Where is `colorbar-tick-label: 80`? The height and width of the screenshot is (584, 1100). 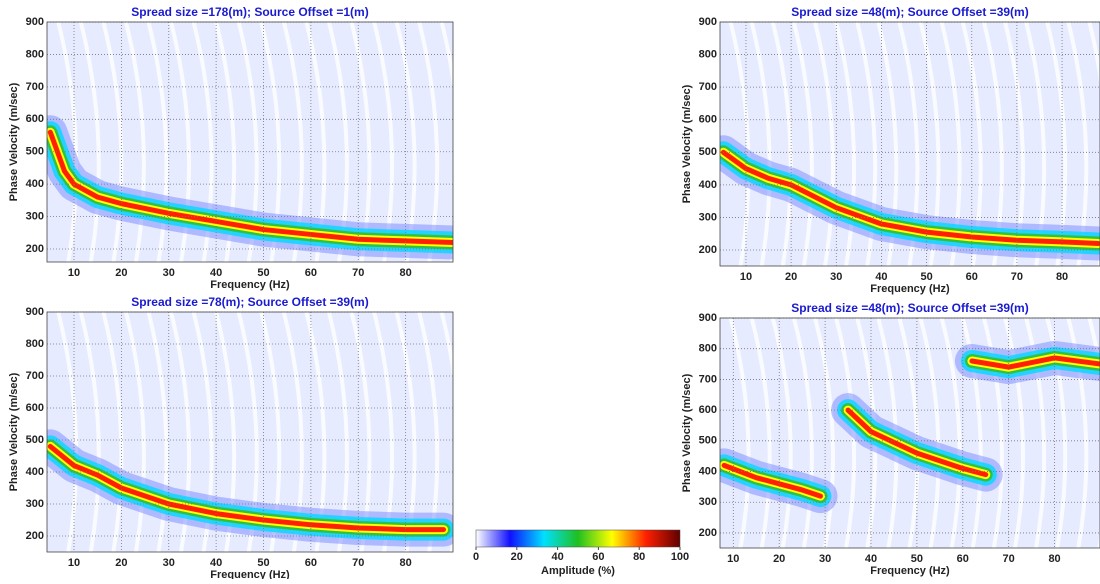 colorbar-tick-label: 80 is located at coordinates (639, 557).